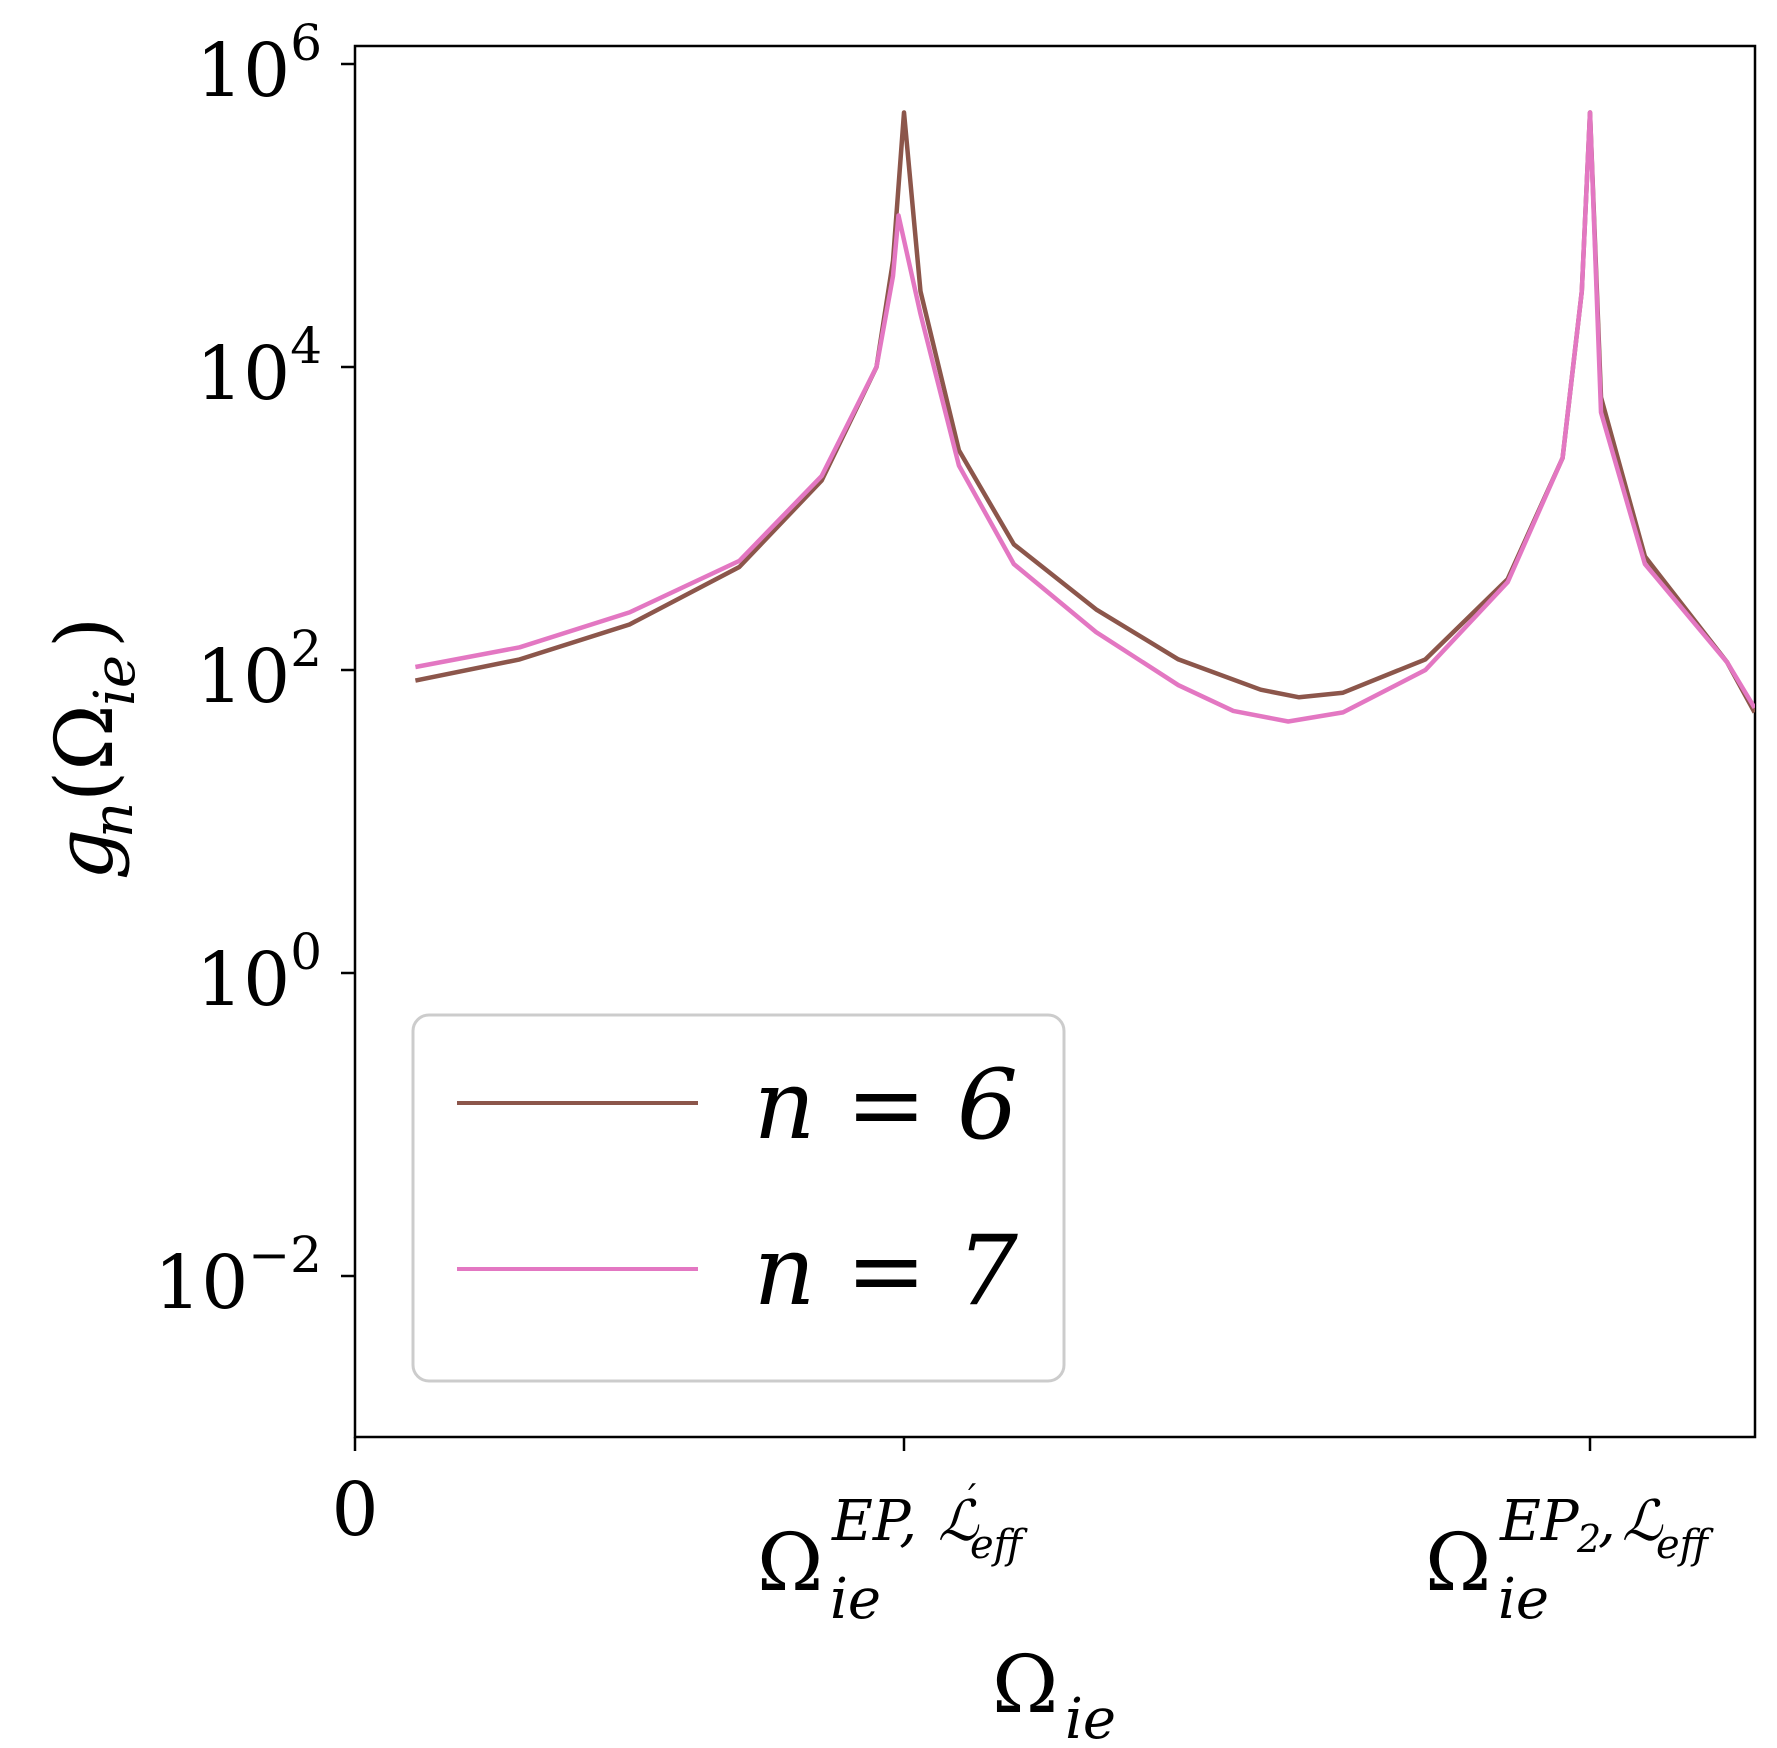 The width and height of the screenshot is (1777, 1748). What do you see at coordinates (354, 1510) in the screenshot?
I see `x-tick-label-zero: 0` at bounding box center [354, 1510].